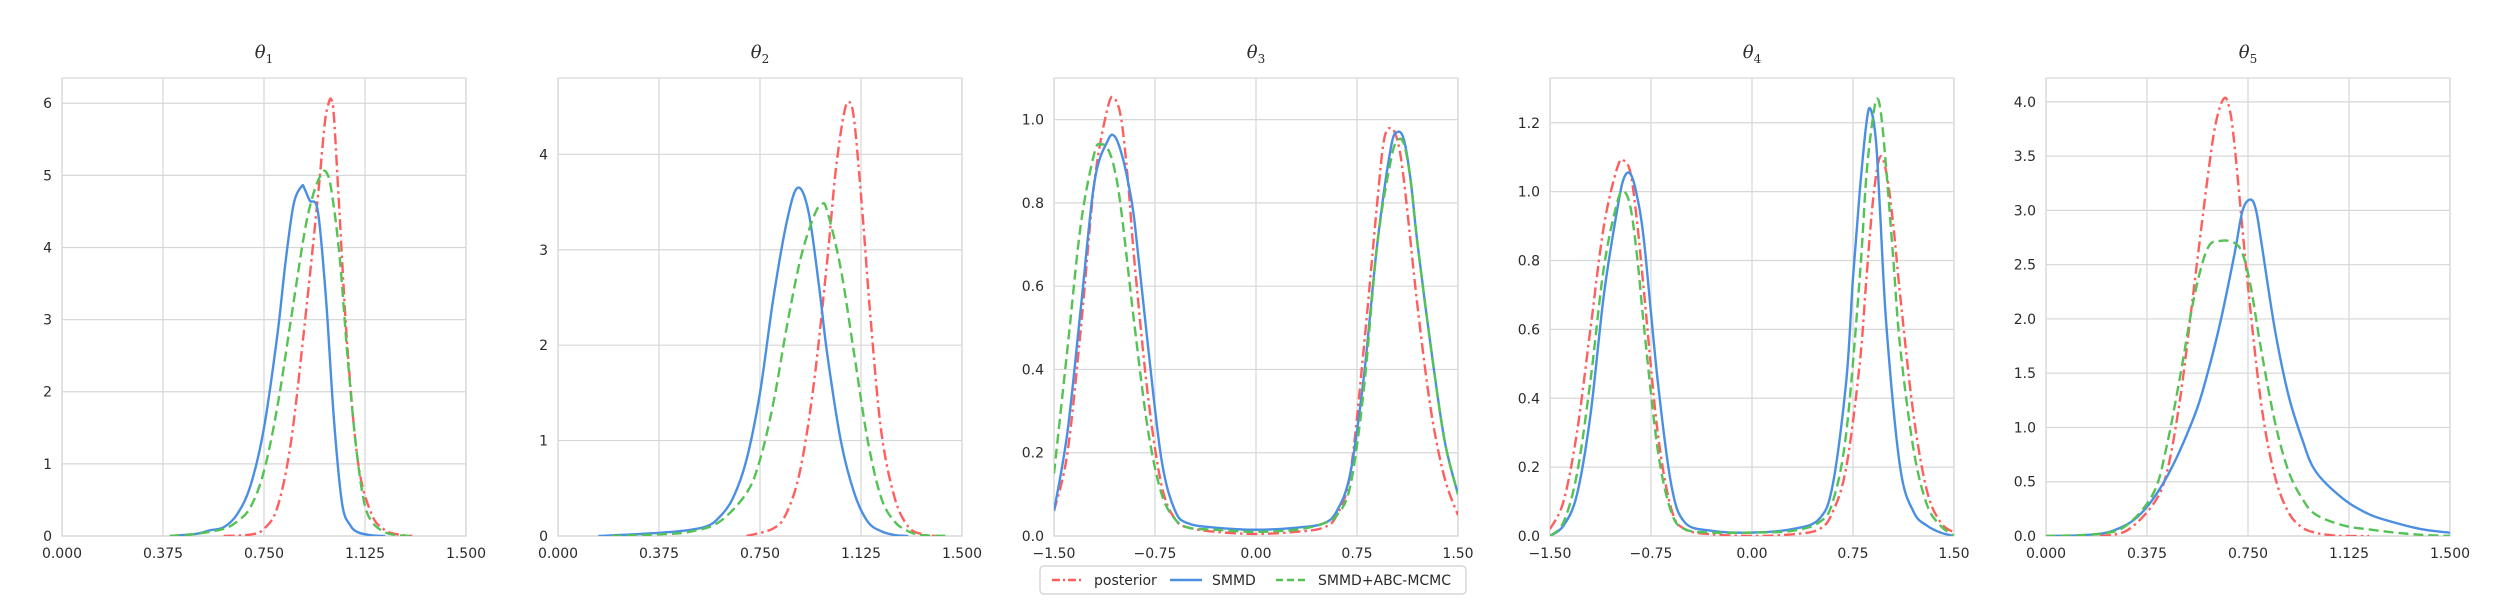 This screenshot has height=600, width=2500. Describe the element at coordinates (47, 176) in the screenshot. I see `y-tick-label: 5` at that location.